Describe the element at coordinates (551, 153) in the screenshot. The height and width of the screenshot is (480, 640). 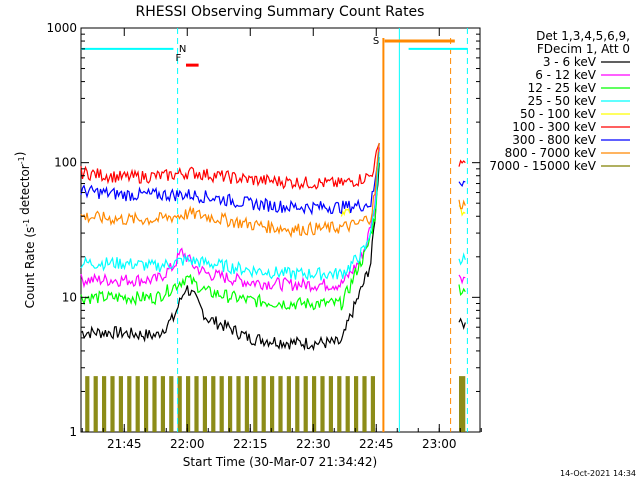
I see `legend-label-7: 800 - 7000 keV` at that location.